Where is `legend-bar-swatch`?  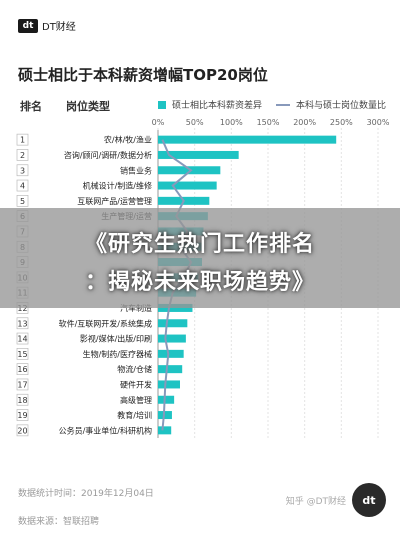 legend-bar-swatch is located at coordinates (162, 104).